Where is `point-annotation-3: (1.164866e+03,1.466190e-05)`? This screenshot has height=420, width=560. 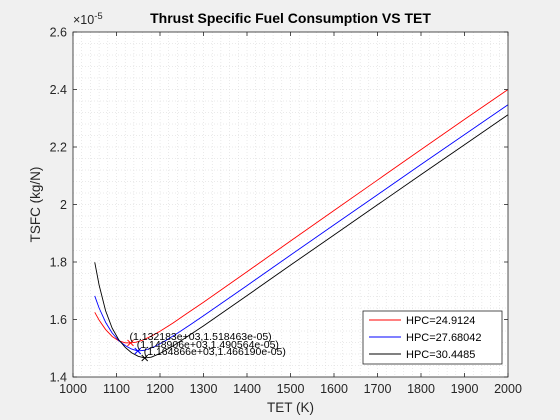
point-annotation-3: (1.164866e+03,1.466190e-05) is located at coordinates (215, 352).